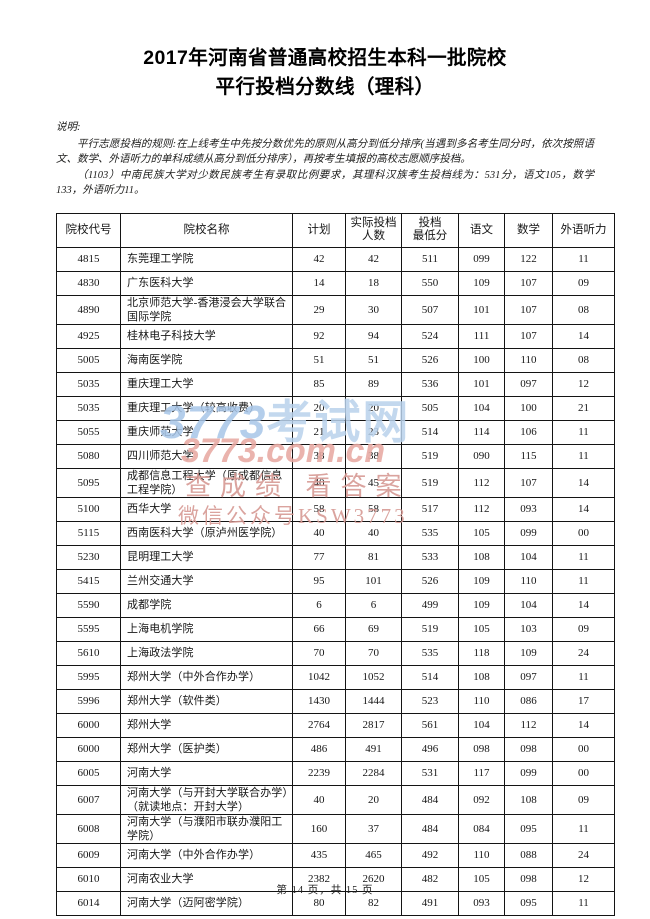 The height and width of the screenshot is (919, 650). I want to click on cell-code: 5610, so click(88, 653).